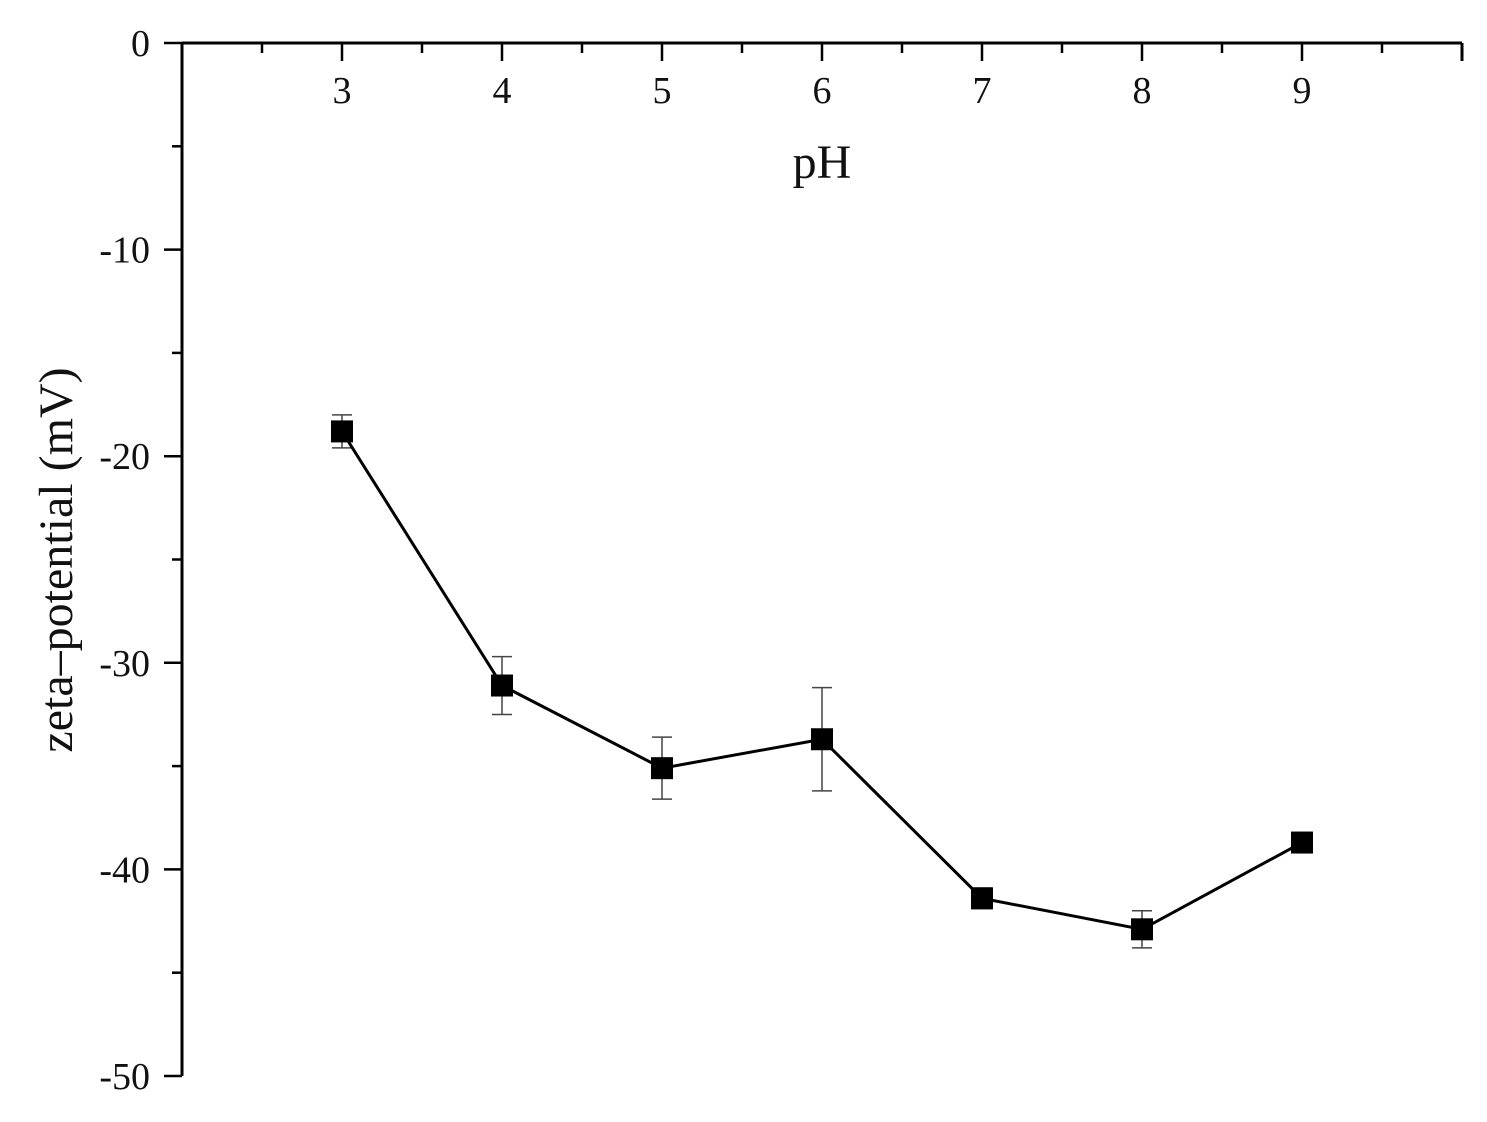 The height and width of the screenshot is (1122, 1487). What do you see at coordinates (124, 1077) in the screenshot?
I see `y-tick-label: -50` at bounding box center [124, 1077].